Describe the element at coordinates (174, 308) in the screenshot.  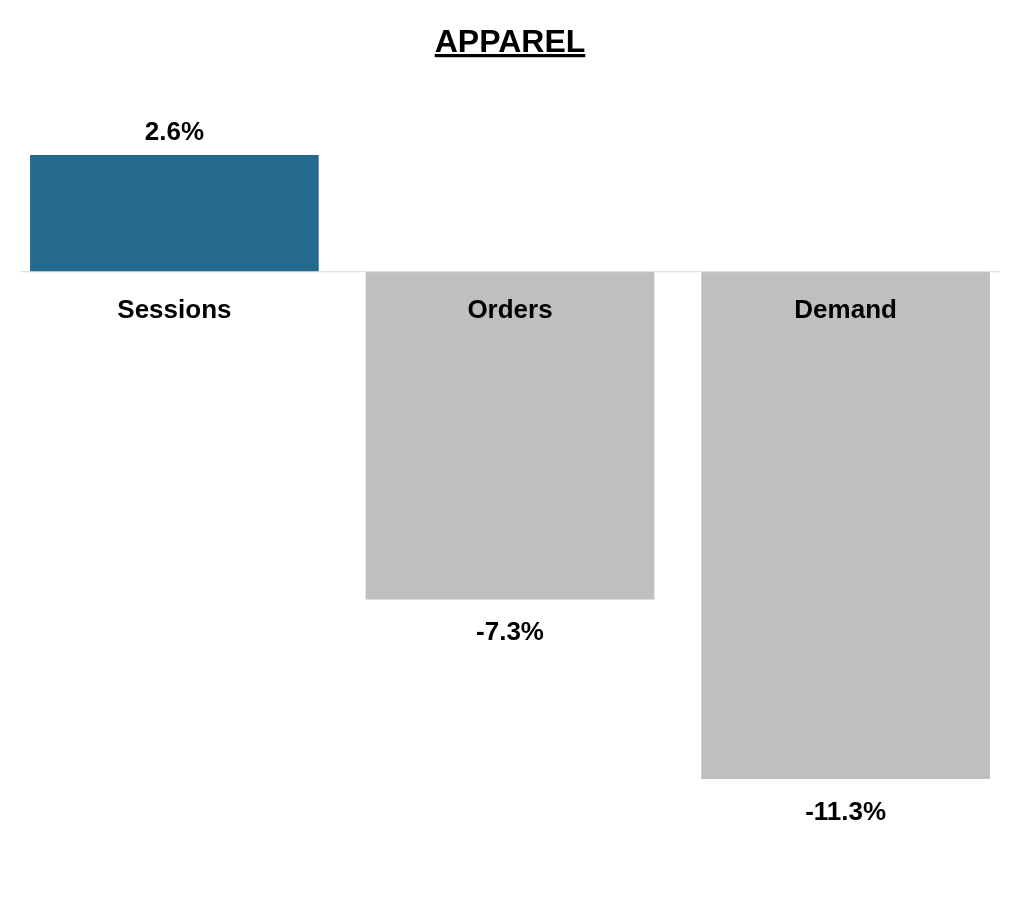
I see `x-tick-label: Sessions` at that location.